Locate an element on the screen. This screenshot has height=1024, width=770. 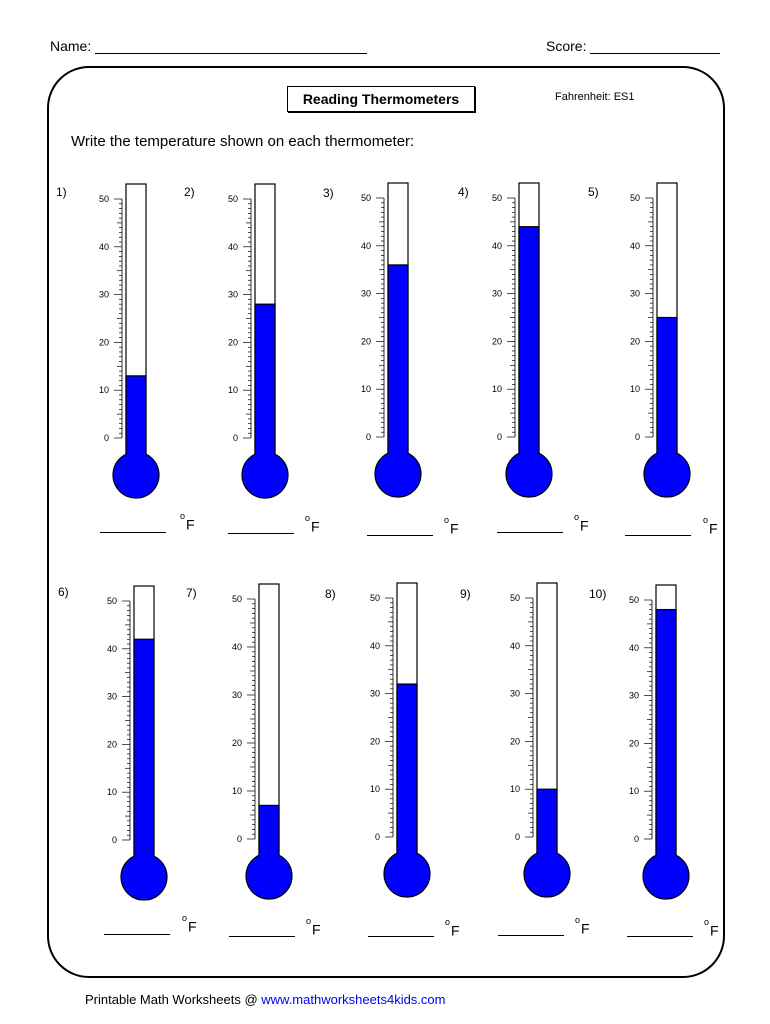
question-number: 6) is located at coordinates (63, 592).